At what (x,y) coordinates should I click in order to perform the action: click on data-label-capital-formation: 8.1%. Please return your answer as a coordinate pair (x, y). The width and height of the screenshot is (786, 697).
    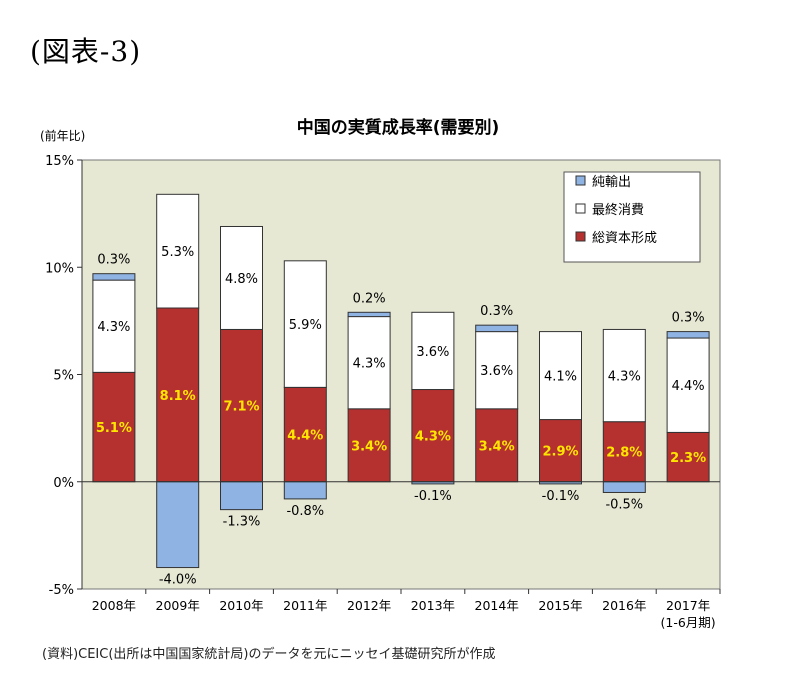
    Looking at the image, I should click on (178, 396).